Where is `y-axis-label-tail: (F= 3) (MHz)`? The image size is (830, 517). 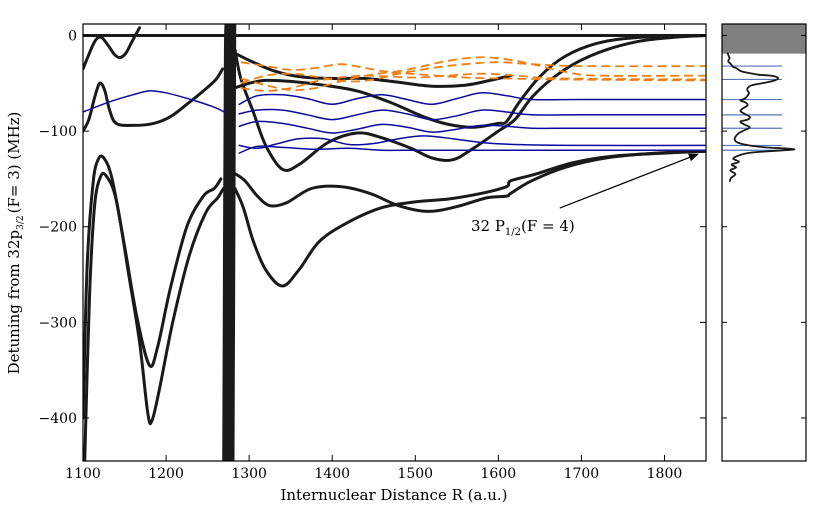 y-axis-label-tail: (F= 3) (MHz) is located at coordinates (14, 163).